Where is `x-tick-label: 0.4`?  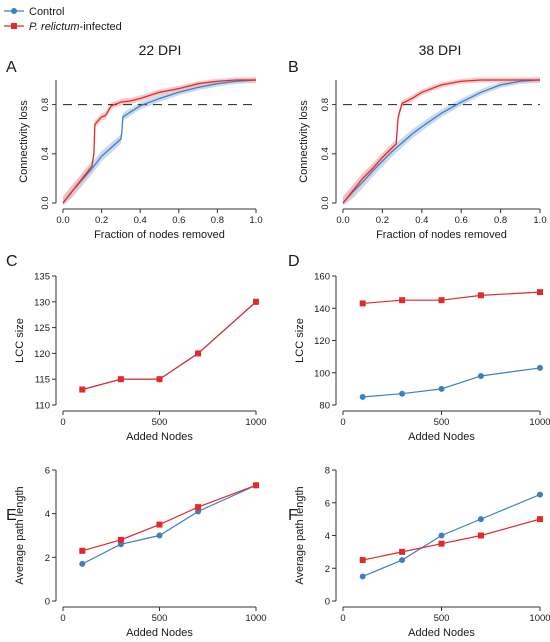
x-tick-label: 0.4 is located at coordinates (421, 220).